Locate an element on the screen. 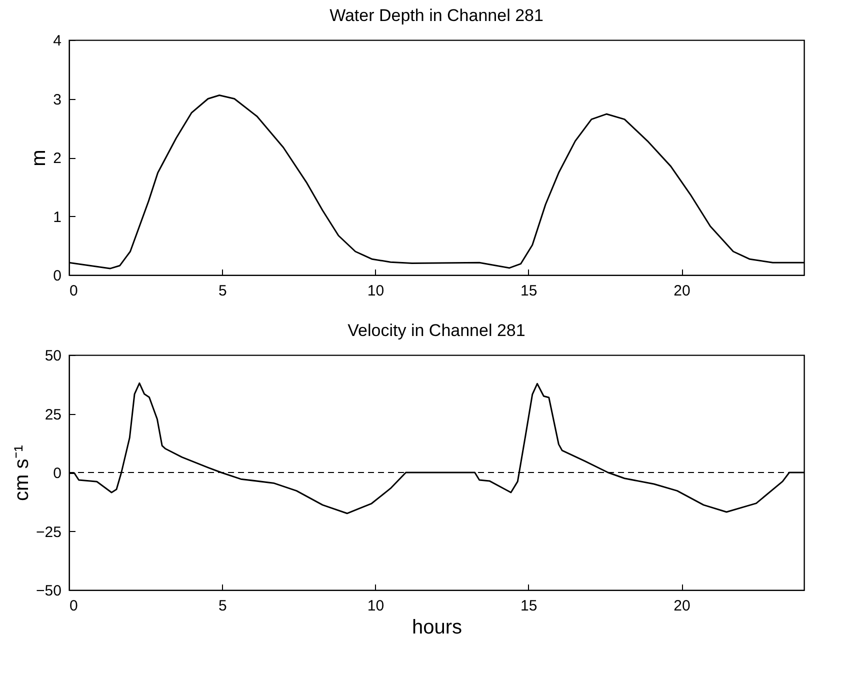  y-tick-label: −25 is located at coordinates (49, 532).